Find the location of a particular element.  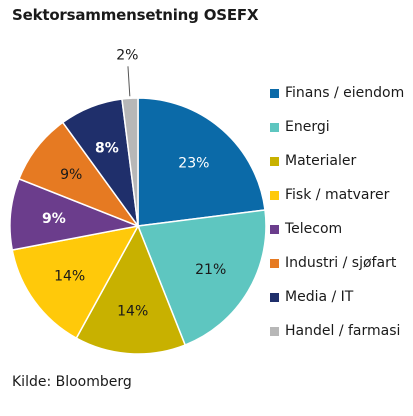

pie-data-label-2: 14% is located at coordinates (132, 311).